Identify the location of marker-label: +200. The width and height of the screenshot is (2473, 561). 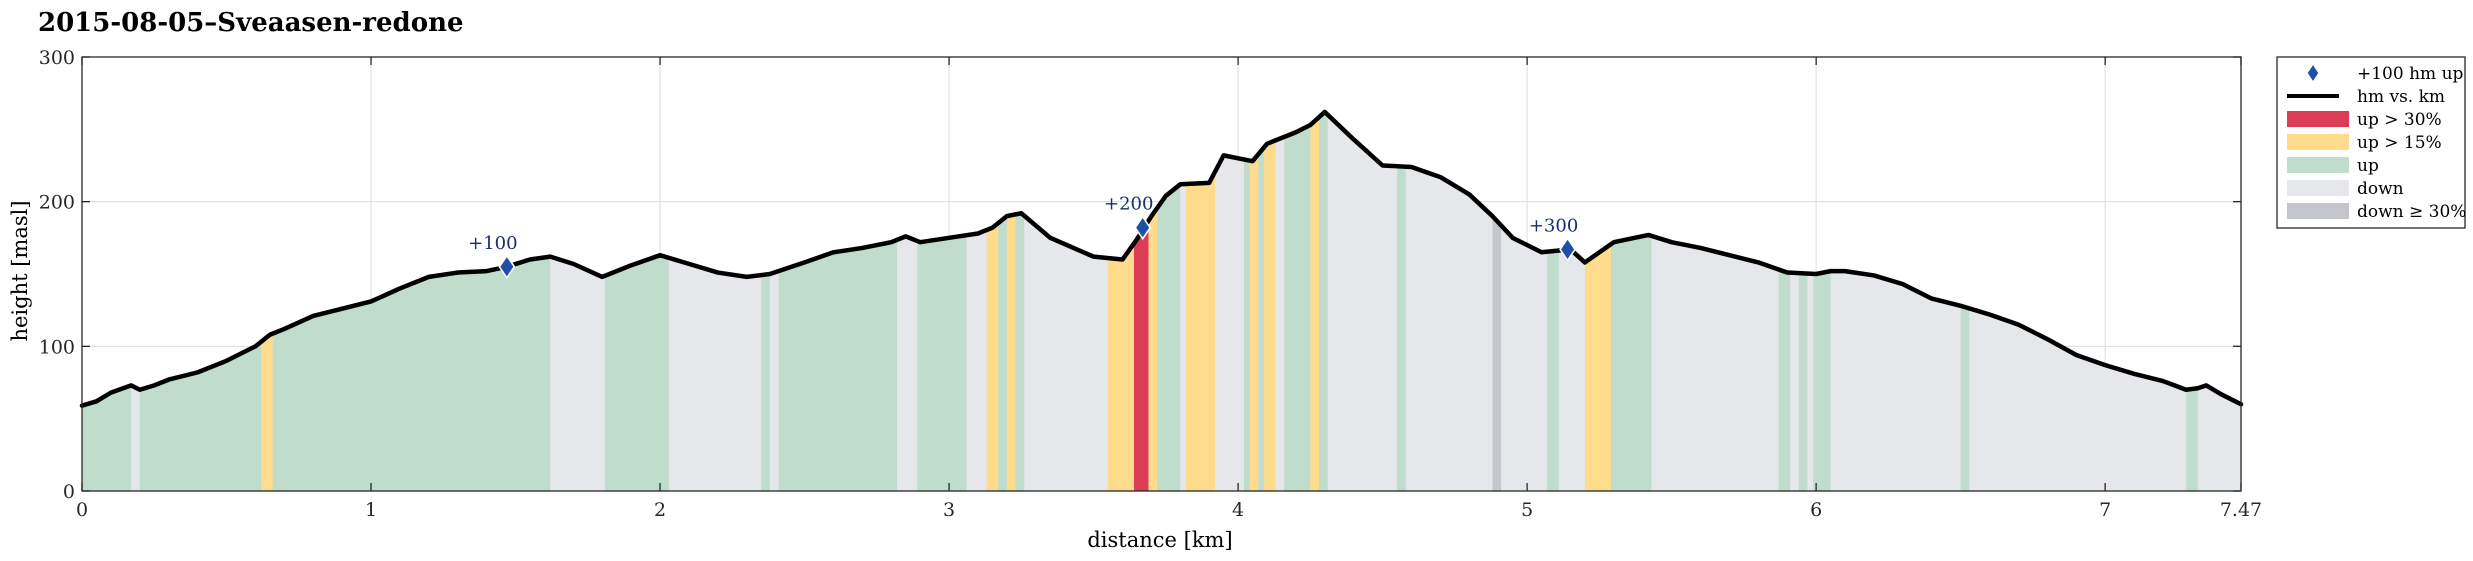
(1128, 204).